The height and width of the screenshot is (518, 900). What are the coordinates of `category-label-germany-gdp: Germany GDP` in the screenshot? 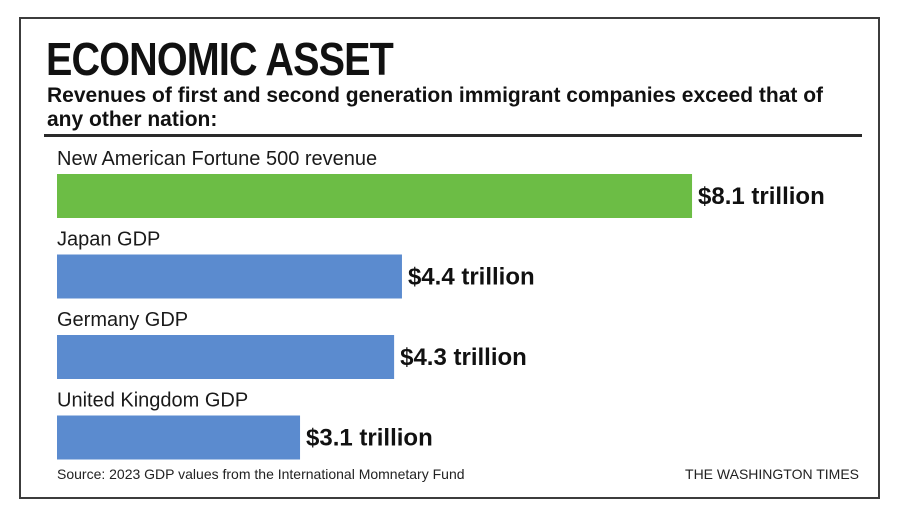 It's located at (122, 320).